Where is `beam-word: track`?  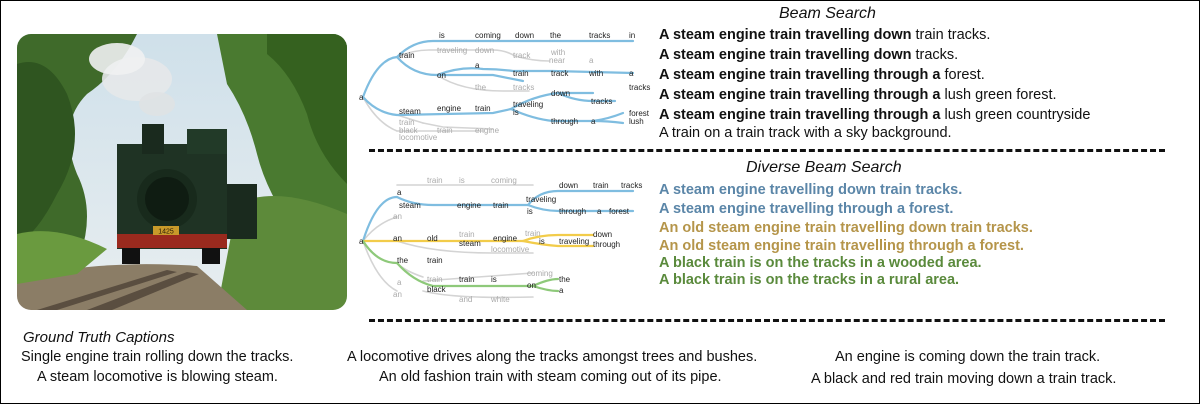 beam-word: track is located at coordinates (522, 55).